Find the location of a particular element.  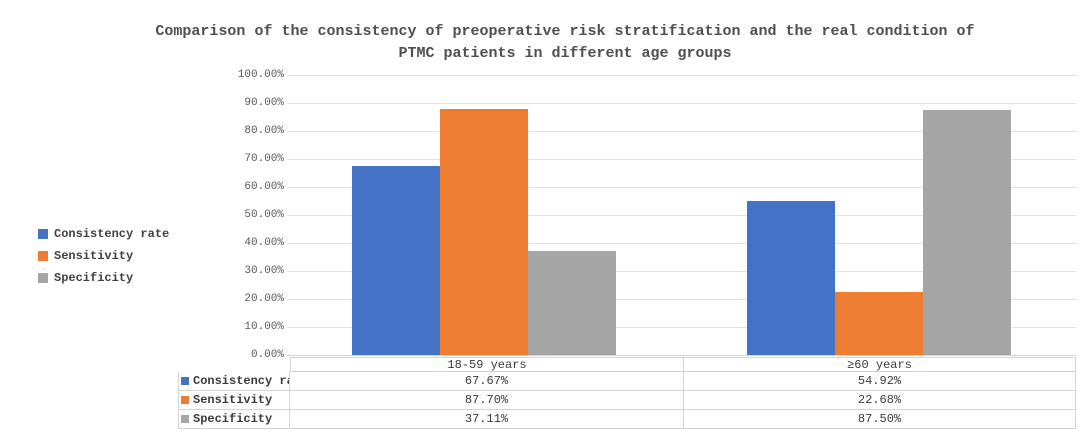

legend-item-sensitivity: Sensitivity is located at coordinates (103, 256).